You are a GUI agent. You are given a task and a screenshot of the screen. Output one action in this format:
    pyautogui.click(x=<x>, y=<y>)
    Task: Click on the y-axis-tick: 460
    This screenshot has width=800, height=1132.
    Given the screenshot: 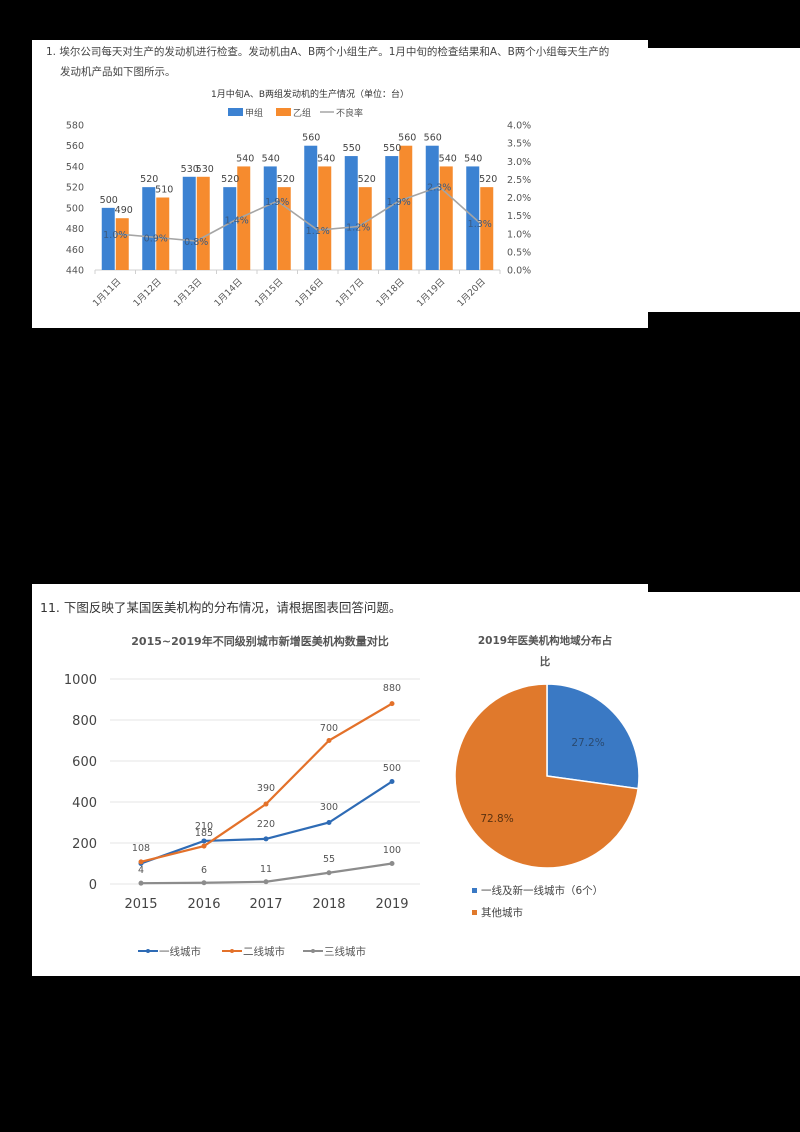 What is the action you would take?
    pyautogui.click(x=75, y=250)
    